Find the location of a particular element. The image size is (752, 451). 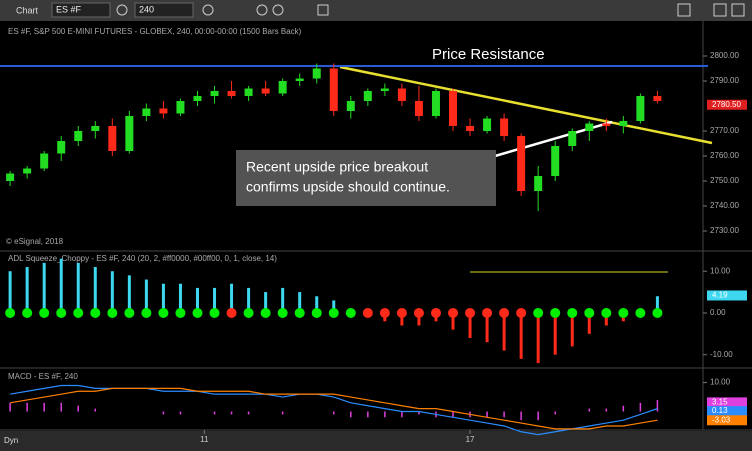

value-tag-label: 4.19 is located at coordinates (720, 295).